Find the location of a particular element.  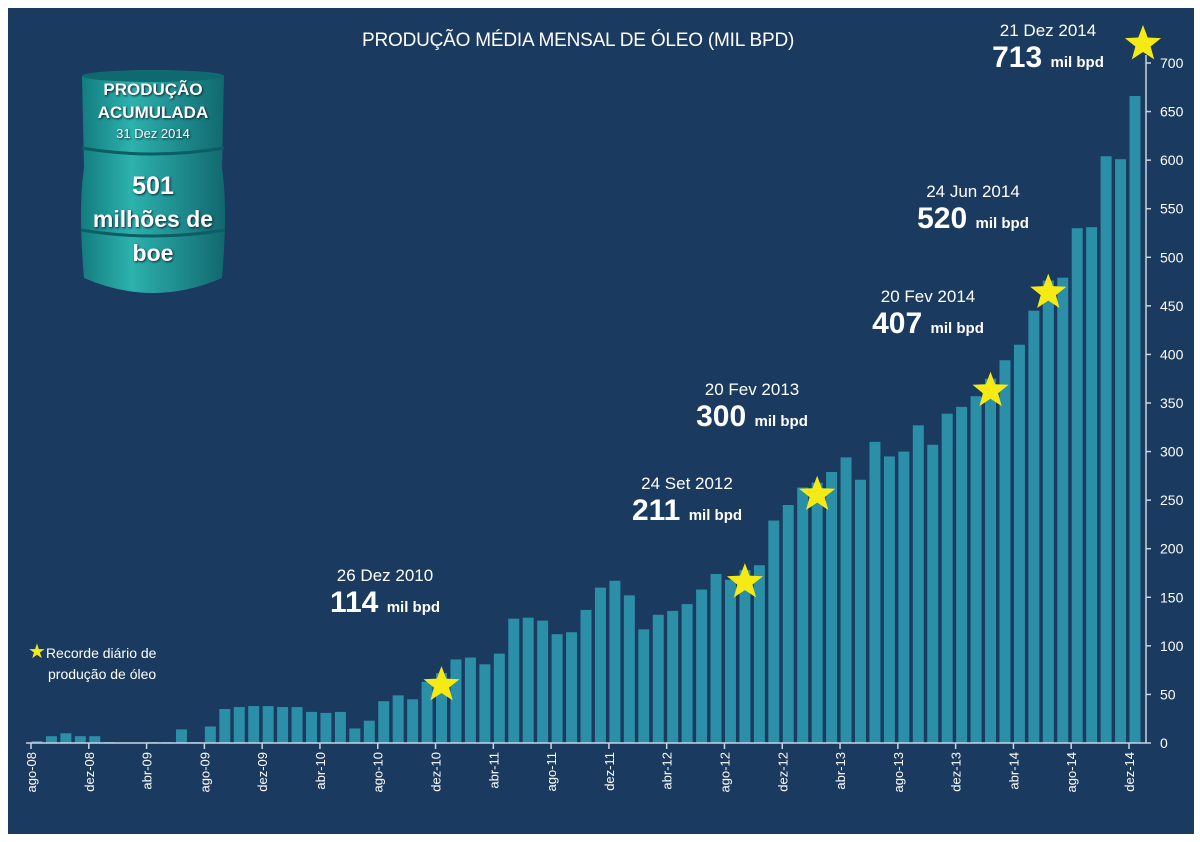

annotation-value: 407 is located at coordinates (897, 323).